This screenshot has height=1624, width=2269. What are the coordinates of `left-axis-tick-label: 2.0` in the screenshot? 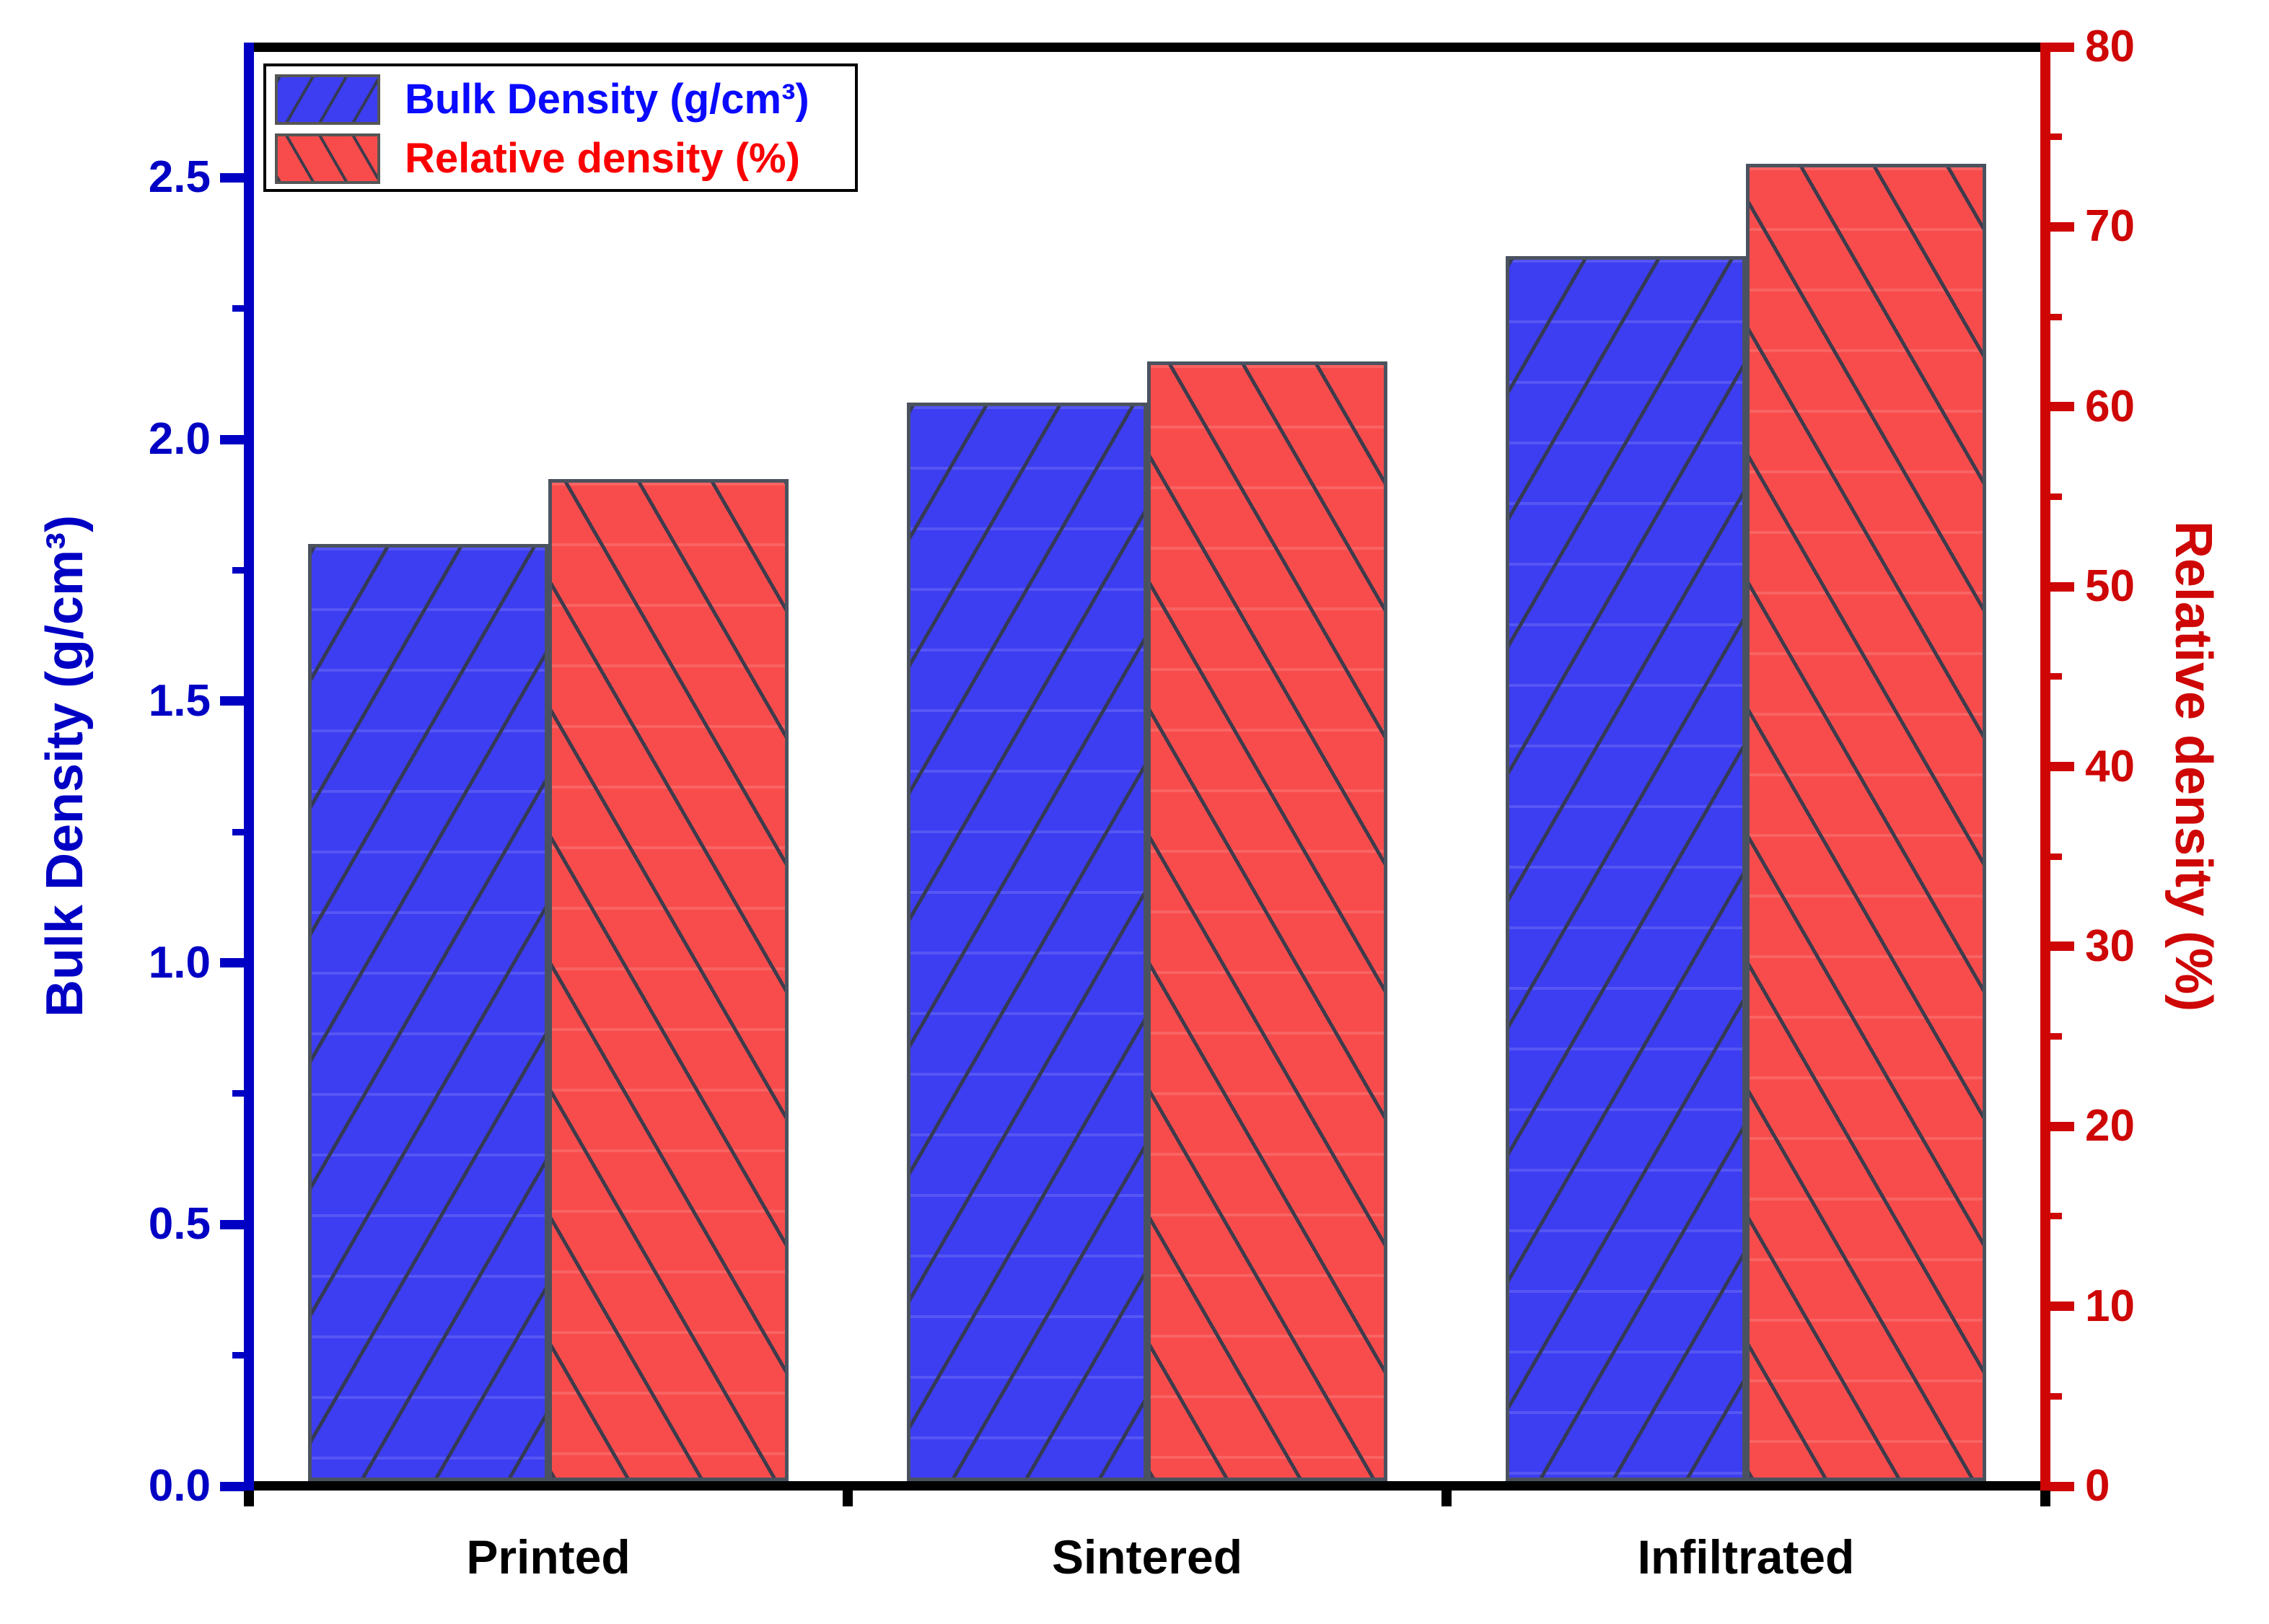 It's located at (179, 439).